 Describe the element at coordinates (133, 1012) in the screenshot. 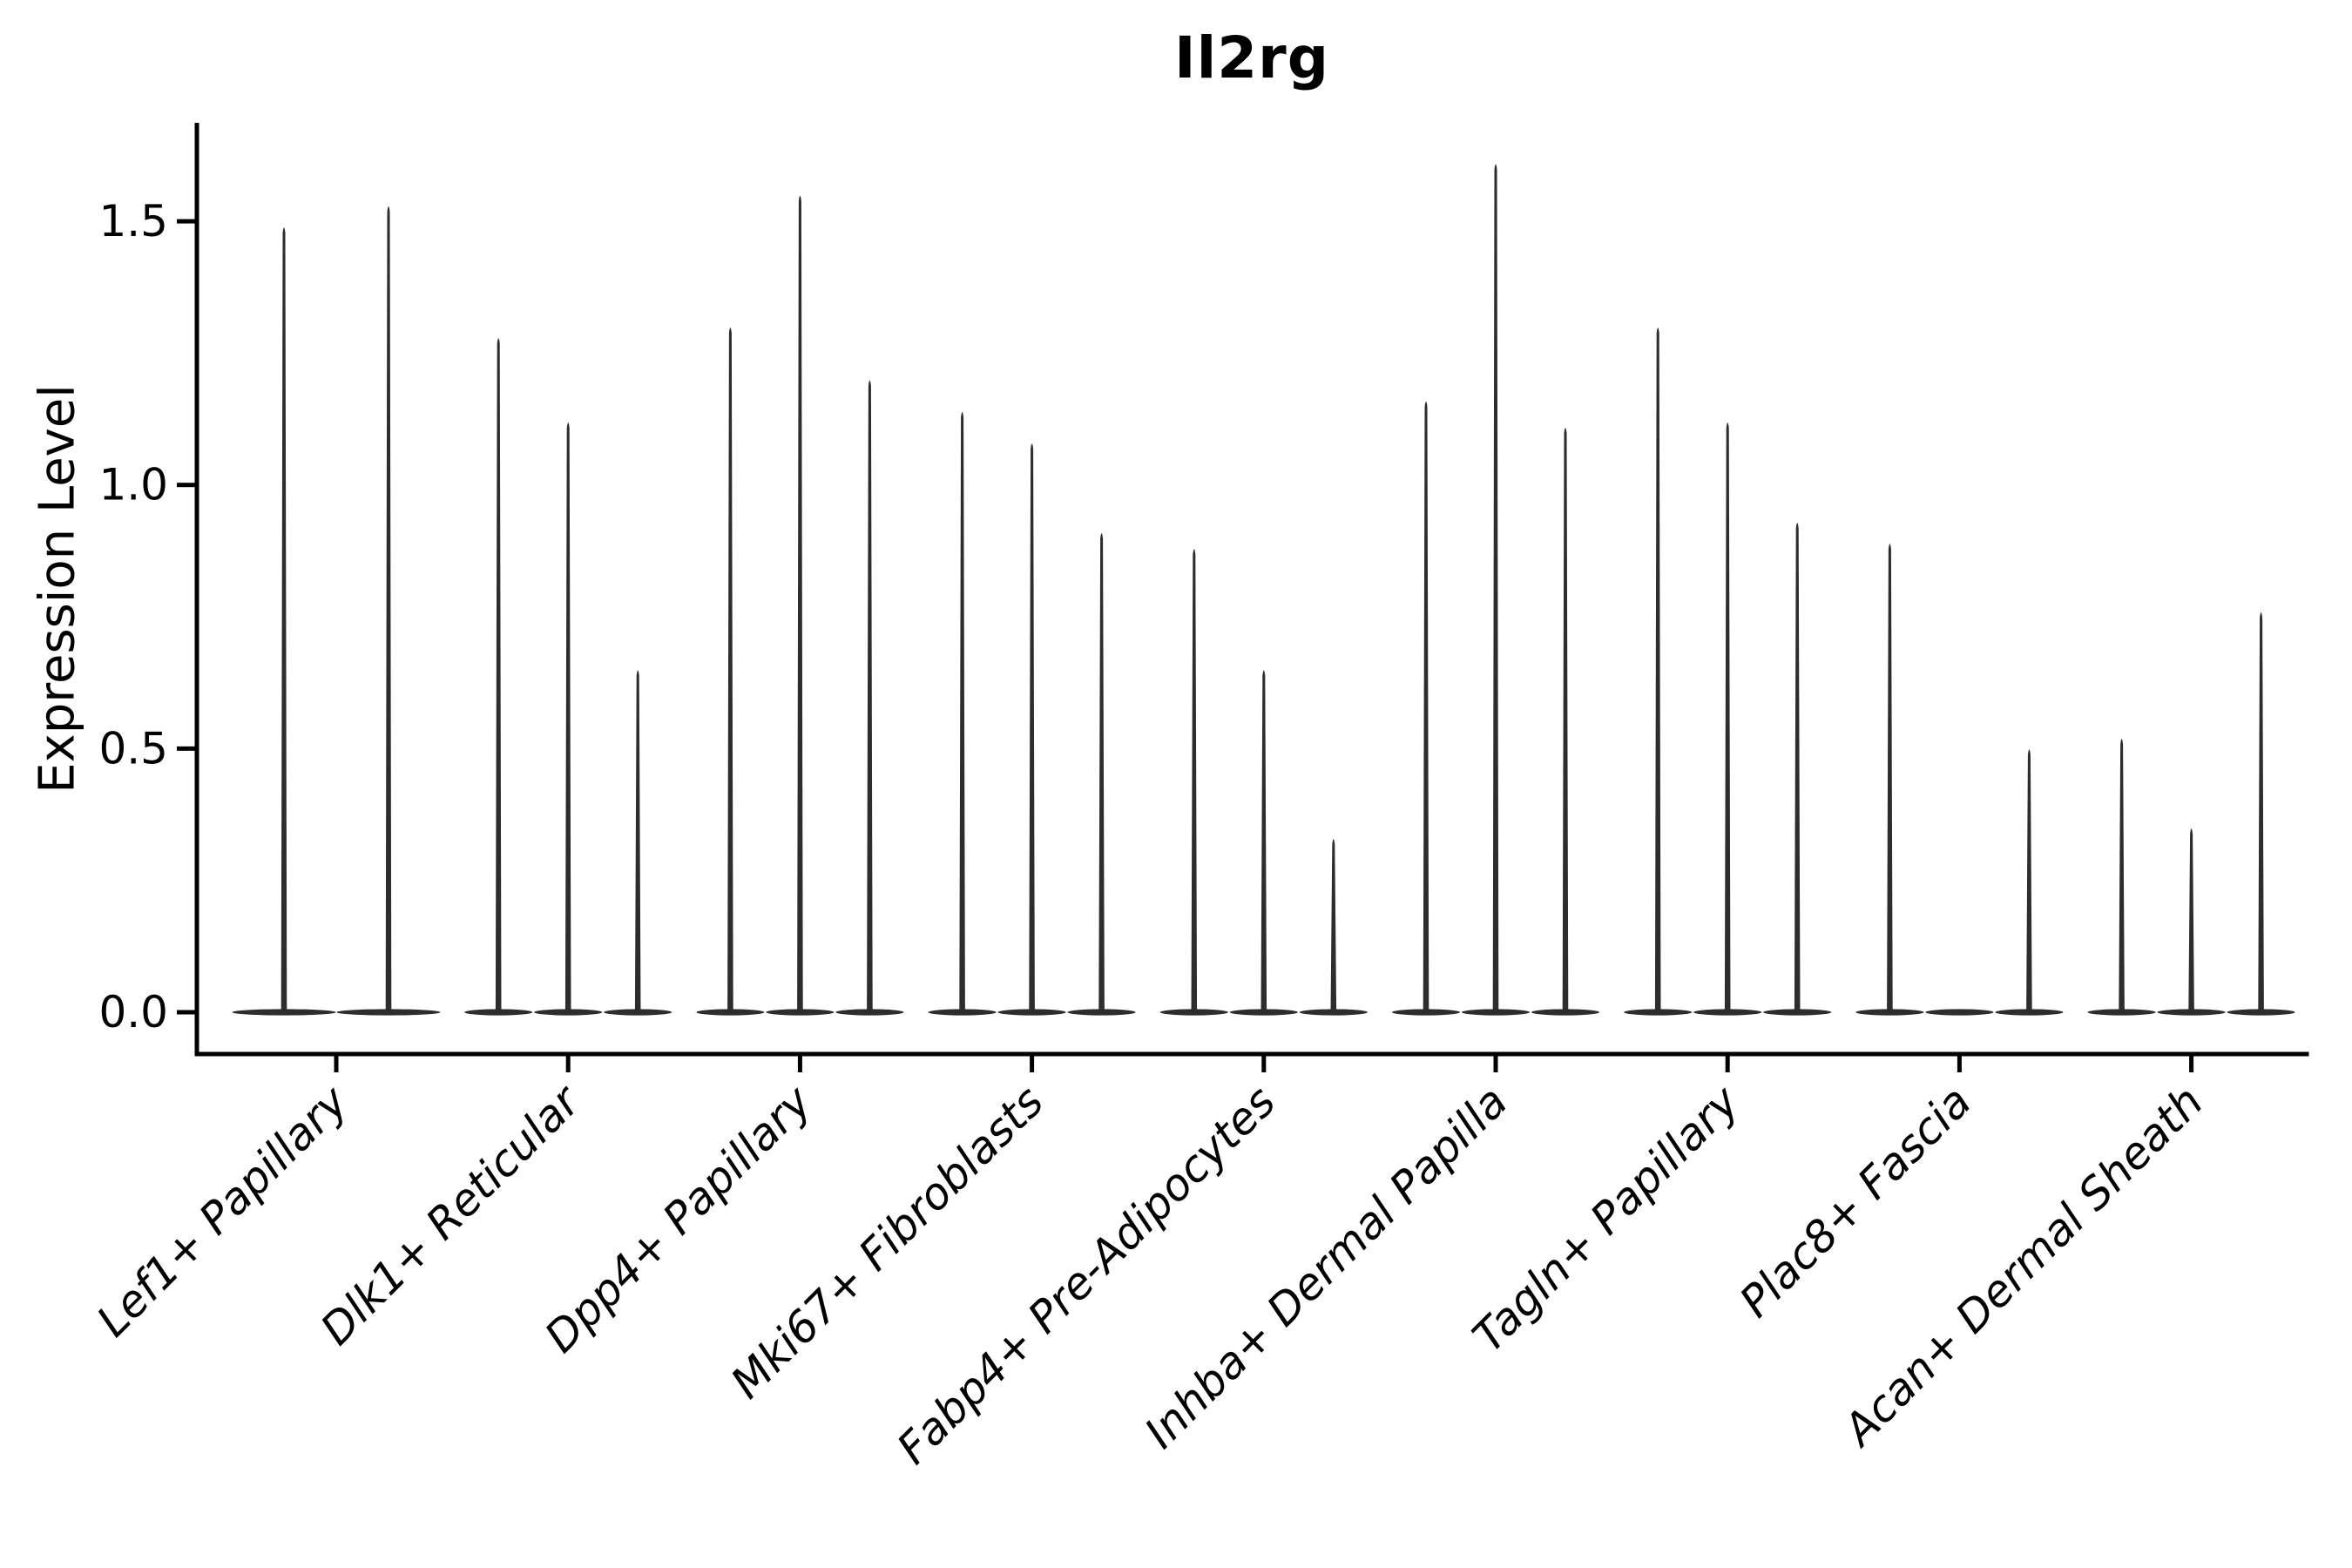

I see `y-tick-label: 0.0` at that location.